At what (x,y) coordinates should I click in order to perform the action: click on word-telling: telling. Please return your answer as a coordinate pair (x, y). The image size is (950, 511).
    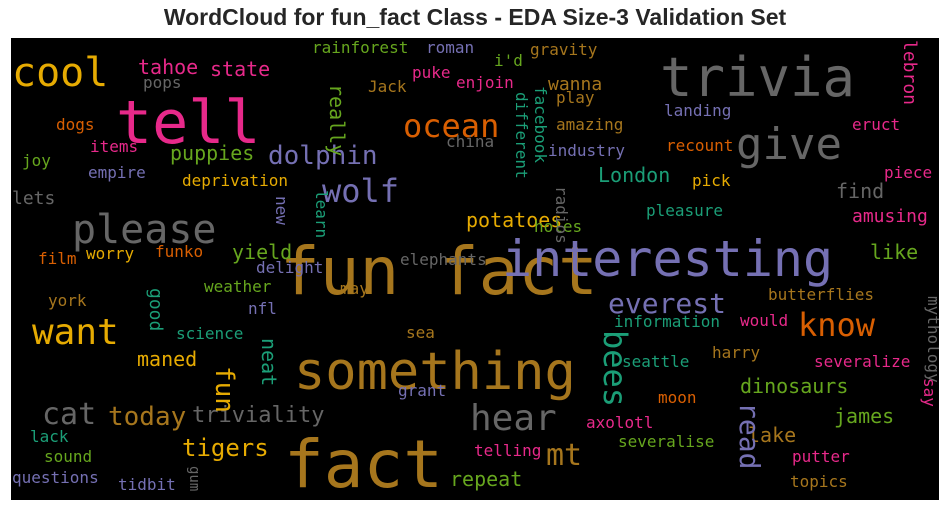
    Looking at the image, I should click on (507, 450).